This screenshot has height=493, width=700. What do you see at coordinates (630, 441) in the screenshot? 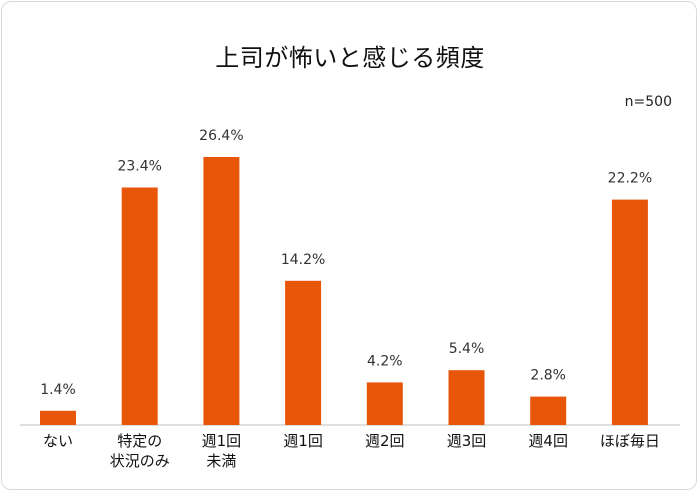
I see `tick-label-7: ほぼ毎日` at bounding box center [630, 441].